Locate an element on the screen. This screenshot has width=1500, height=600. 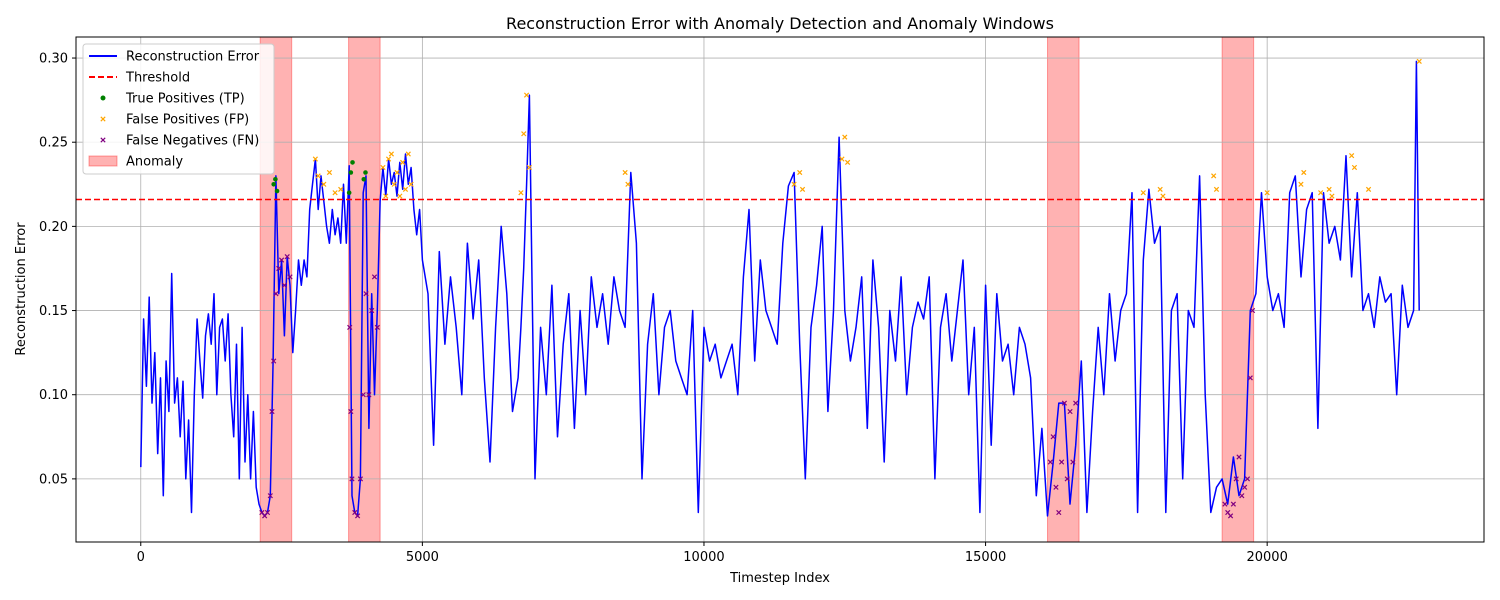
x-tick-label-2: 10000 is located at coordinates (703, 557).